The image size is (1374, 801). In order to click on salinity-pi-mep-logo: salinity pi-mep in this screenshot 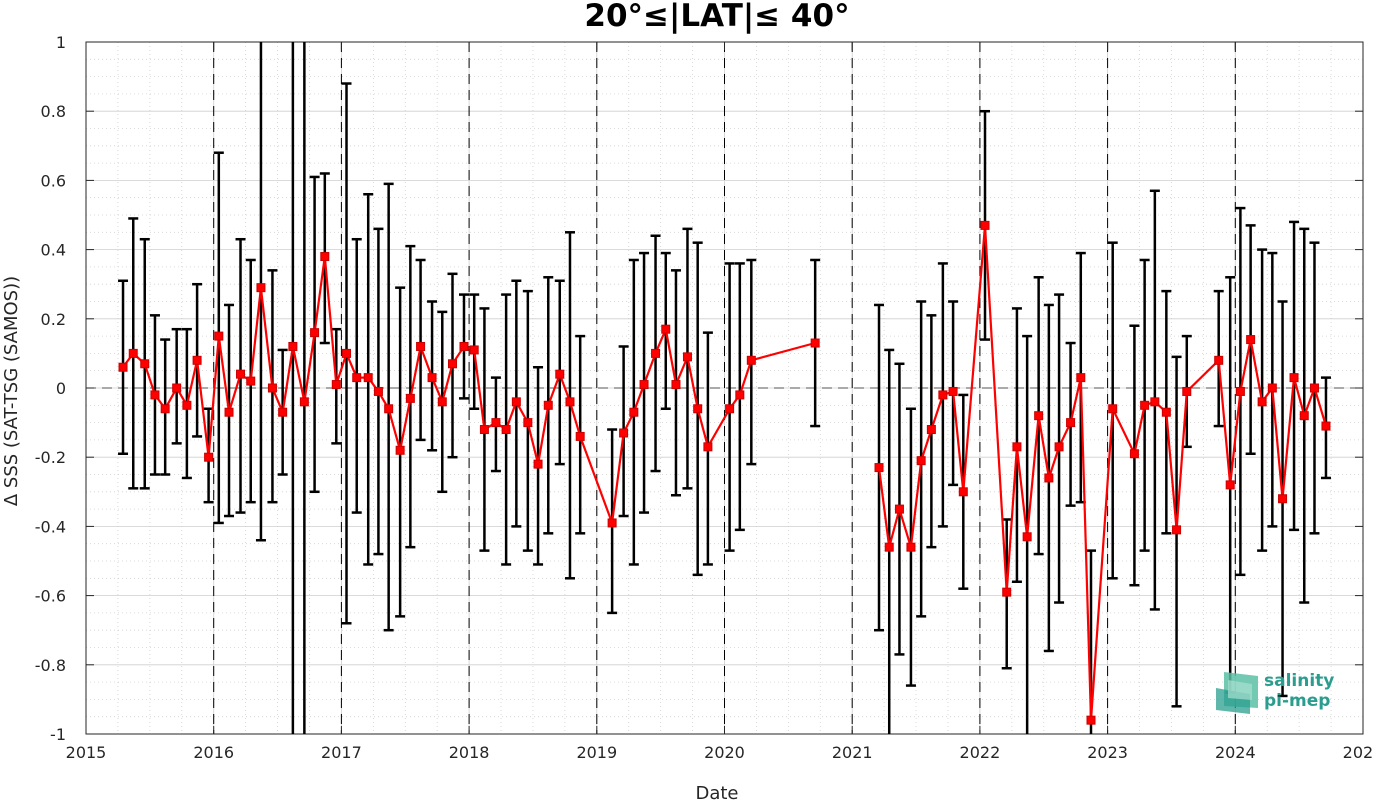, I will do `click(1275, 692)`.